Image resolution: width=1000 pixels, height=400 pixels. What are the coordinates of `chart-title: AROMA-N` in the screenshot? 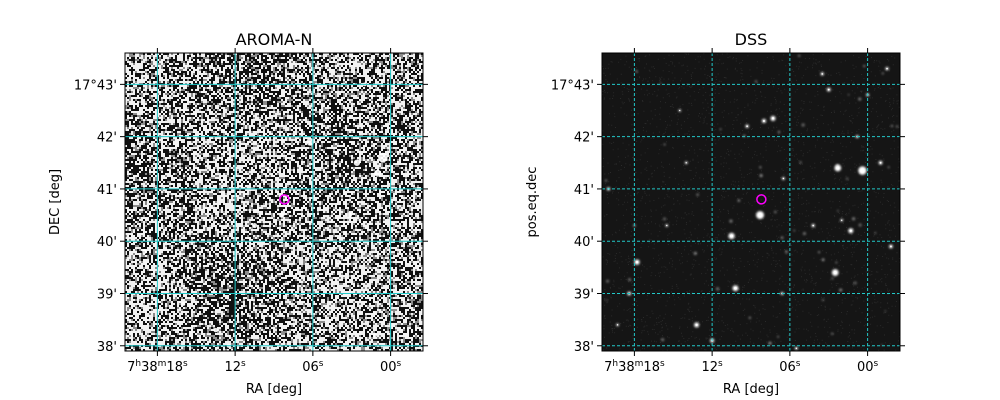 It's located at (274, 39).